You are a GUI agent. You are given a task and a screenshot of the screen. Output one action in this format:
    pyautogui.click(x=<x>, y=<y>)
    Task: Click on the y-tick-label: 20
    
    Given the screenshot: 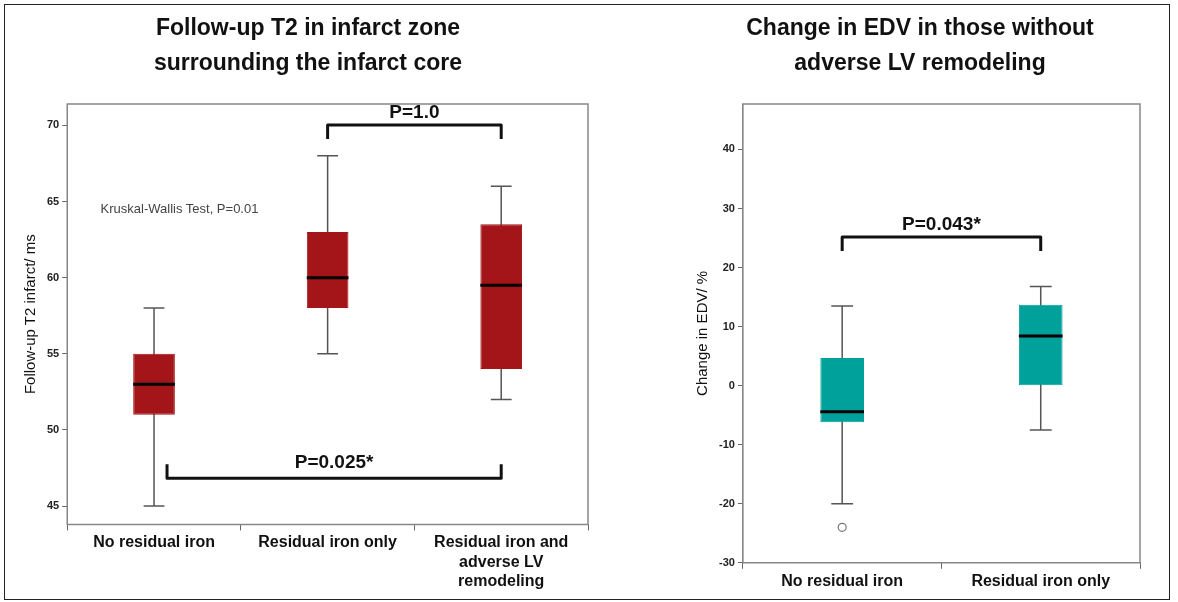 What is the action you would take?
    pyautogui.click(x=728, y=266)
    